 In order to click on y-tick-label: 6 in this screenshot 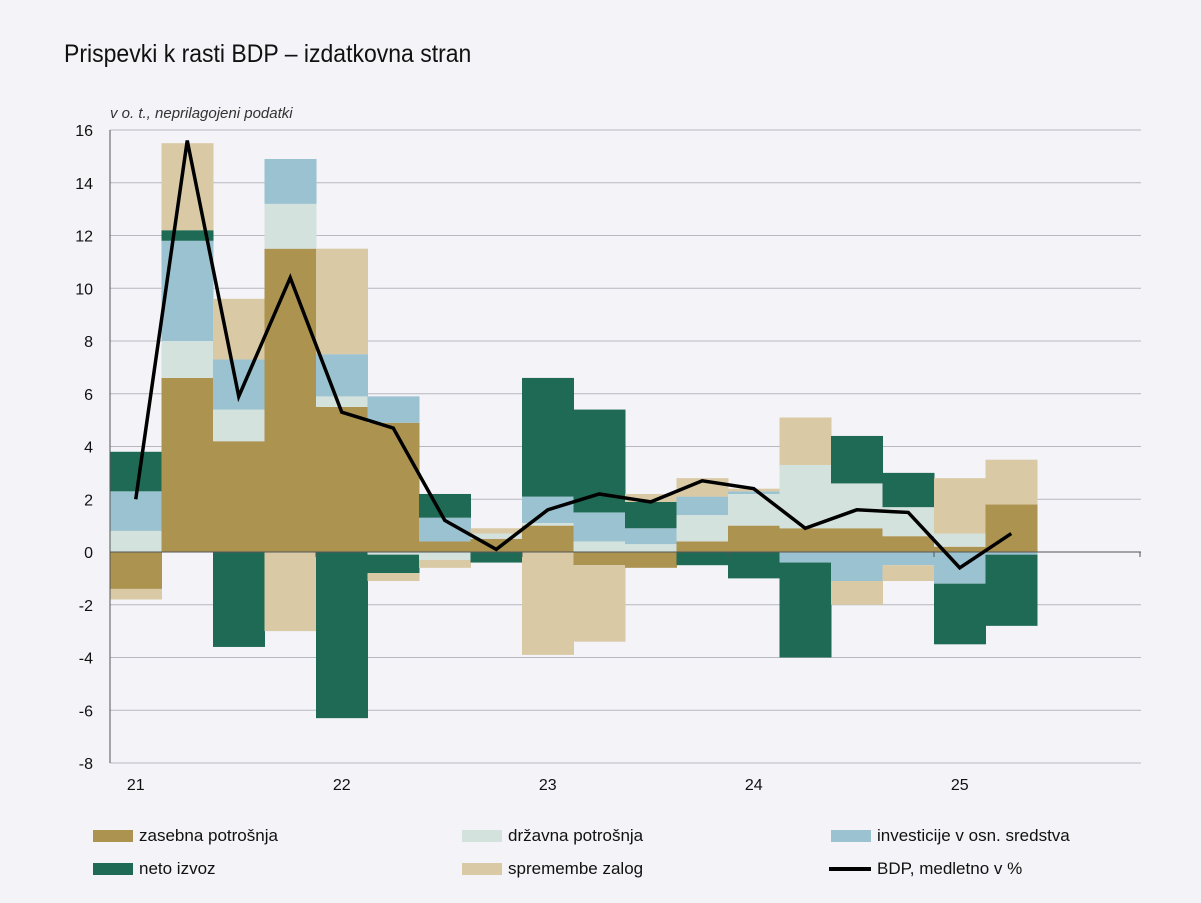, I will do `click(88, 395)`.